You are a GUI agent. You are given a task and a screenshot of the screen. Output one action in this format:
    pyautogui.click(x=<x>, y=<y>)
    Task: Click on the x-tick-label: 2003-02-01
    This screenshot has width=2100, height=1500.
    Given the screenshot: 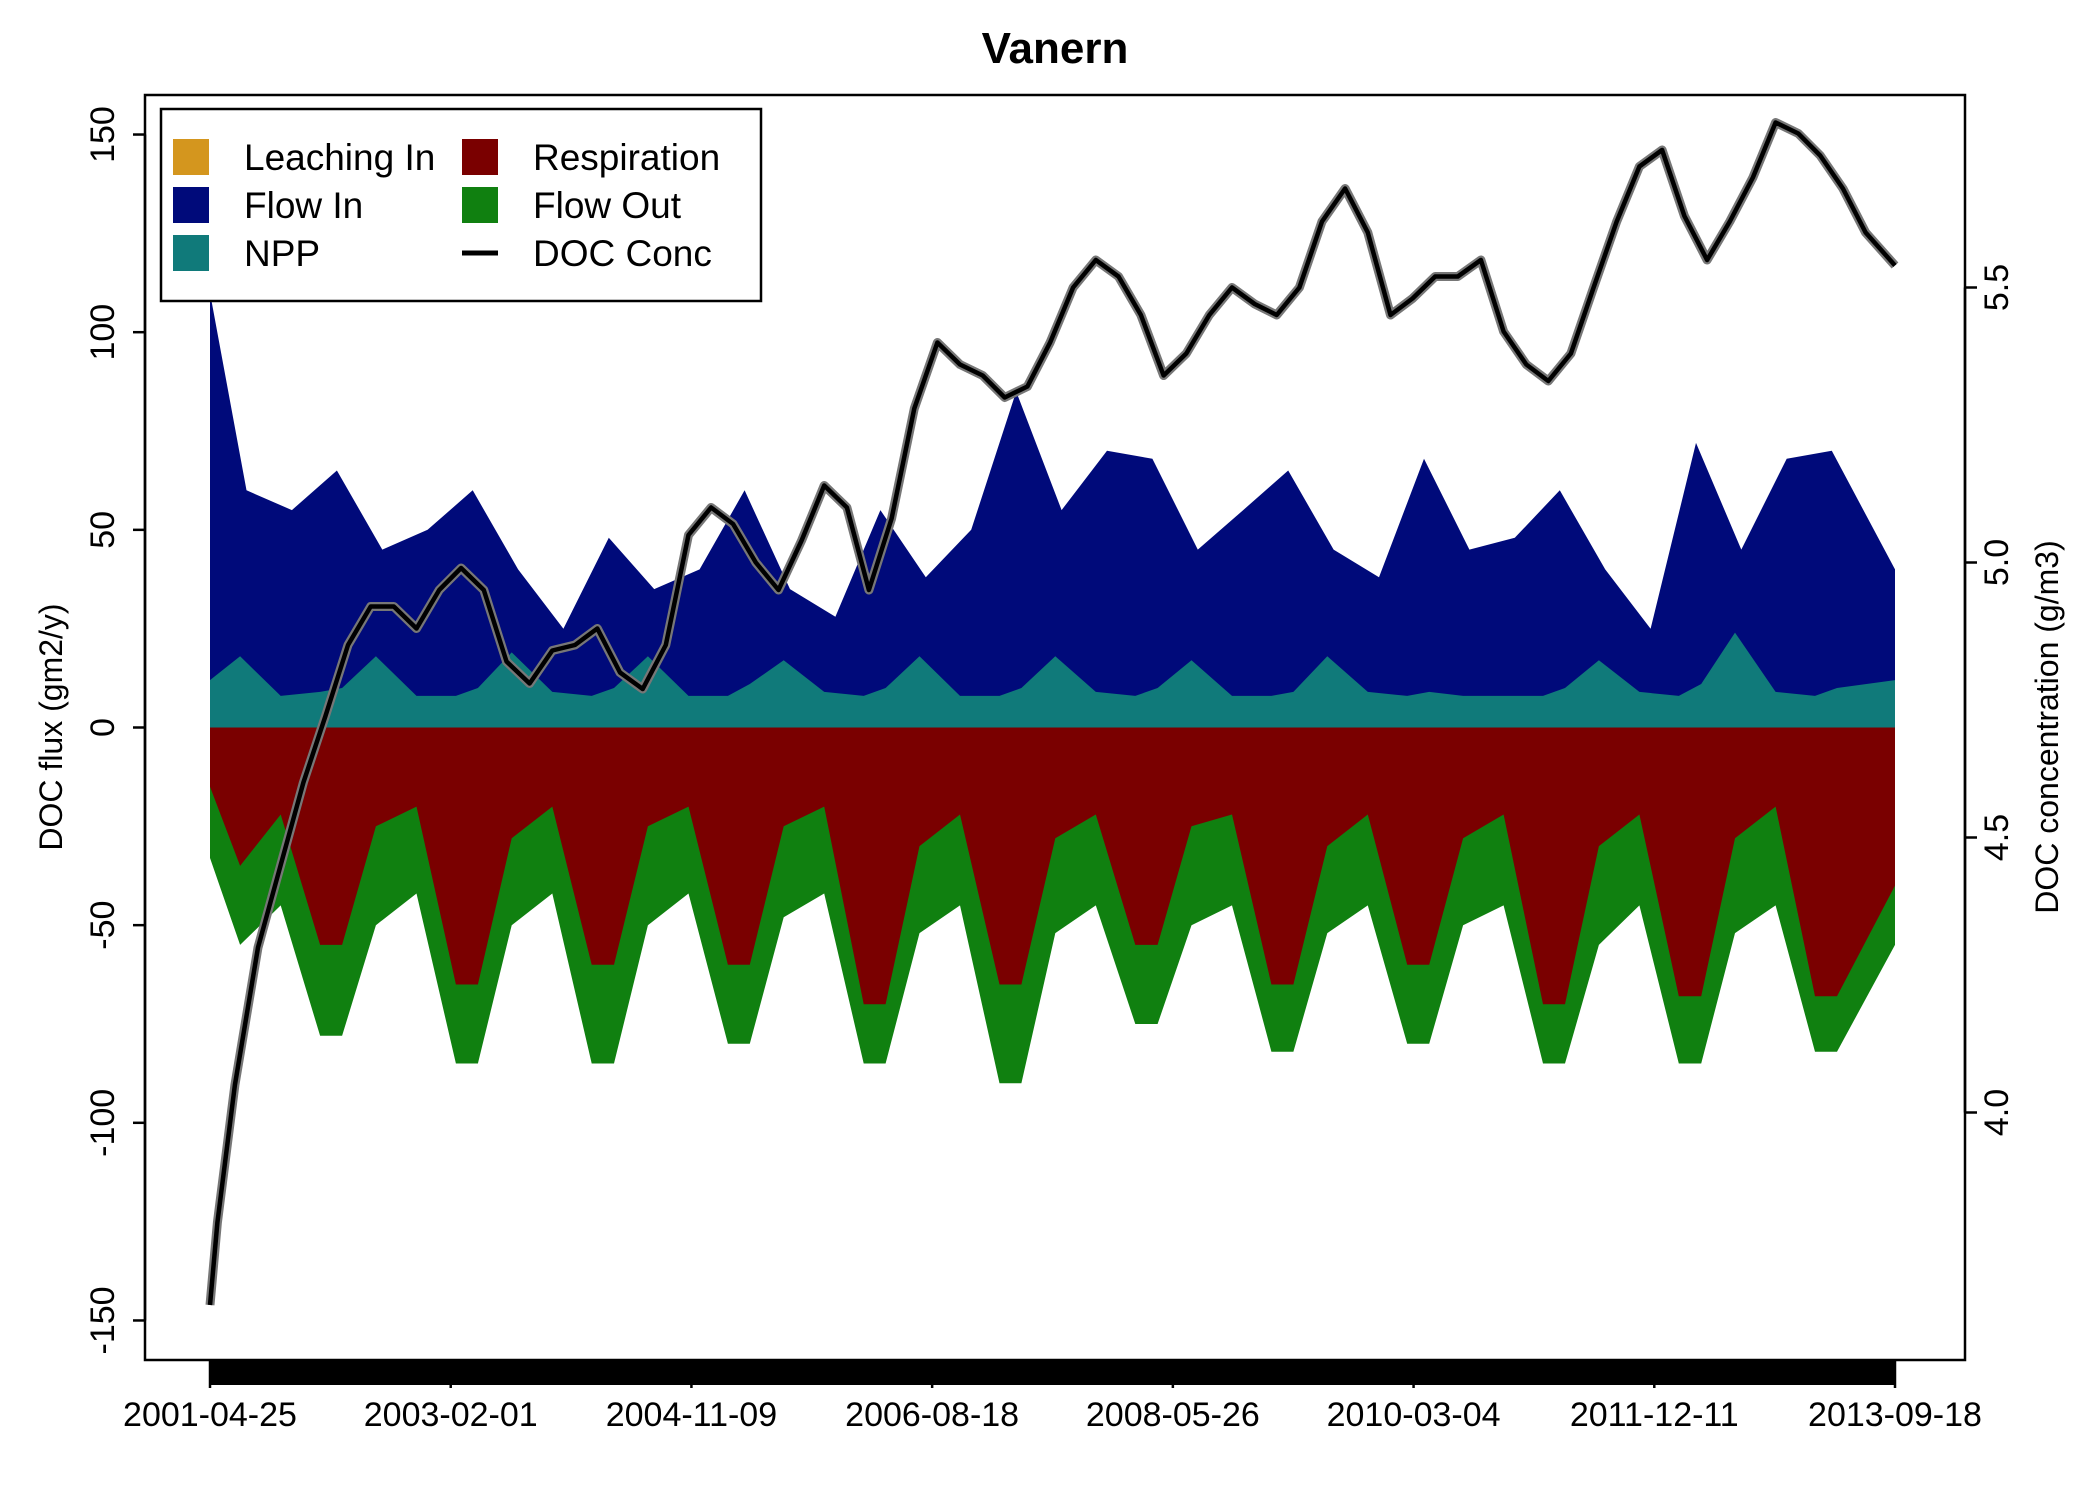 What is the action you would take?
    pyautogui.click(x=451, y=1415)
    